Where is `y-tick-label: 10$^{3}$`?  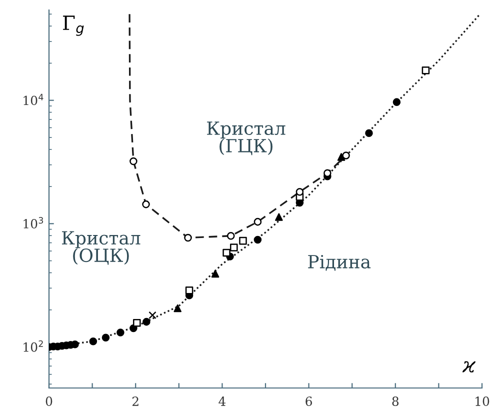
y-tick-label: 10$^{3}$ is located at coordinates (34, 222).